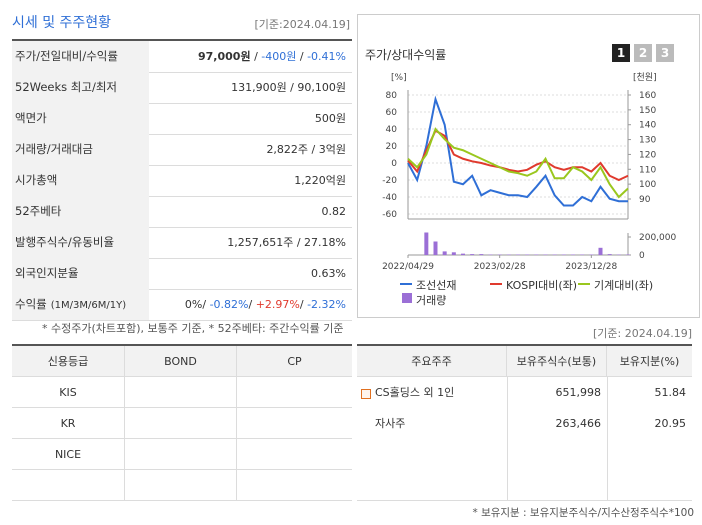 The width and height of the screenshot is (702, 525). Describe the element at coordinates (578, 392) in the screenshot. I see `cell: 651,998` at that location.